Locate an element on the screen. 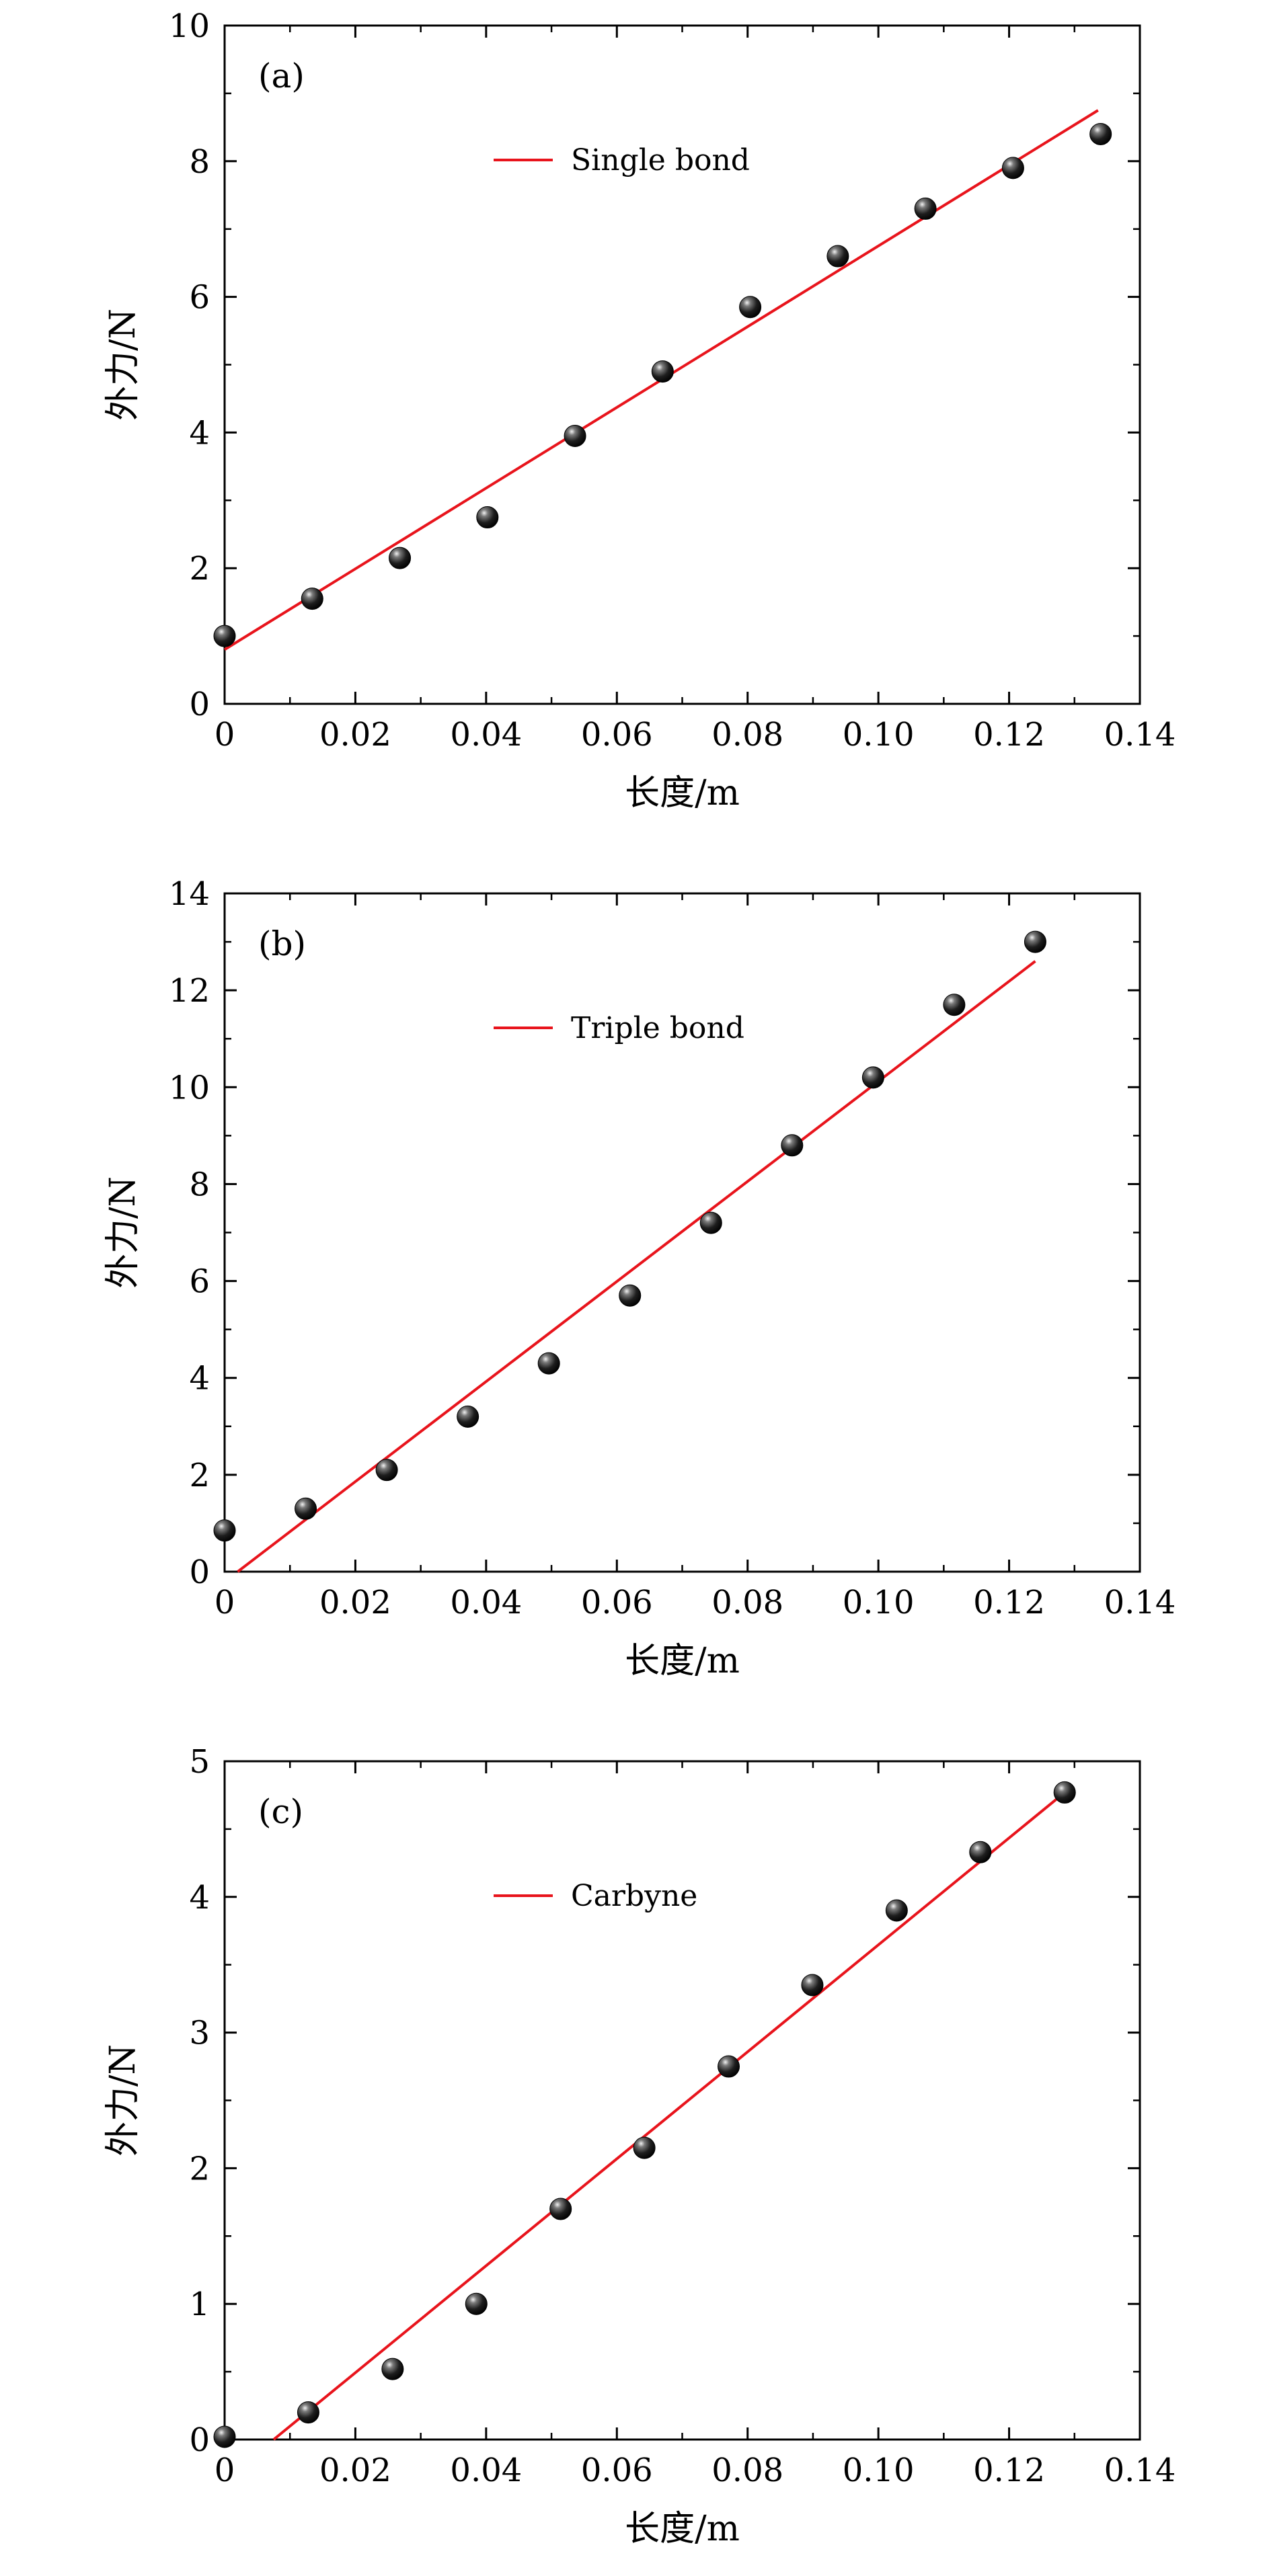 The height and width of the screenshot is (2576, 1271). y-tick-label: 1 is located at coordinates (199, 2304).